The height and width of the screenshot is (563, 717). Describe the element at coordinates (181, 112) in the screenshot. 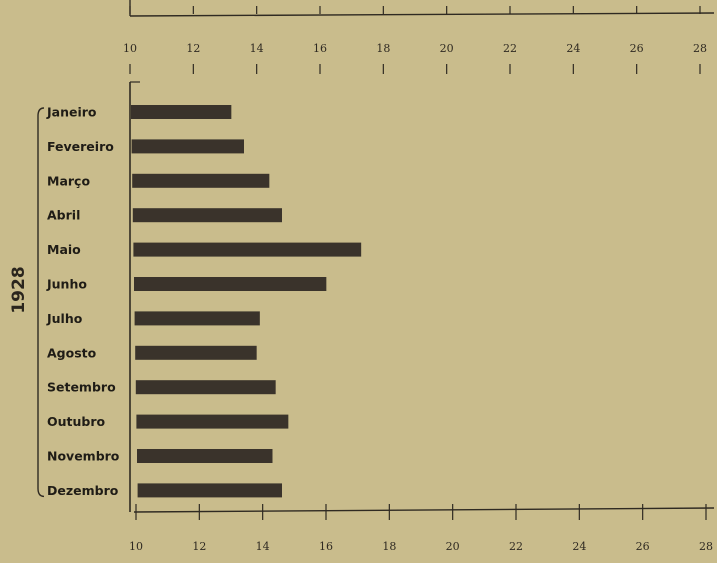

I see `bar-janeiro` at that location.